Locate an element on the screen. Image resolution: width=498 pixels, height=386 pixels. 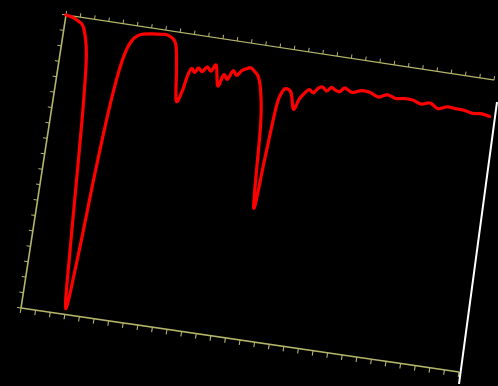
edge-highlight-line is located at coordinates (478, 243).